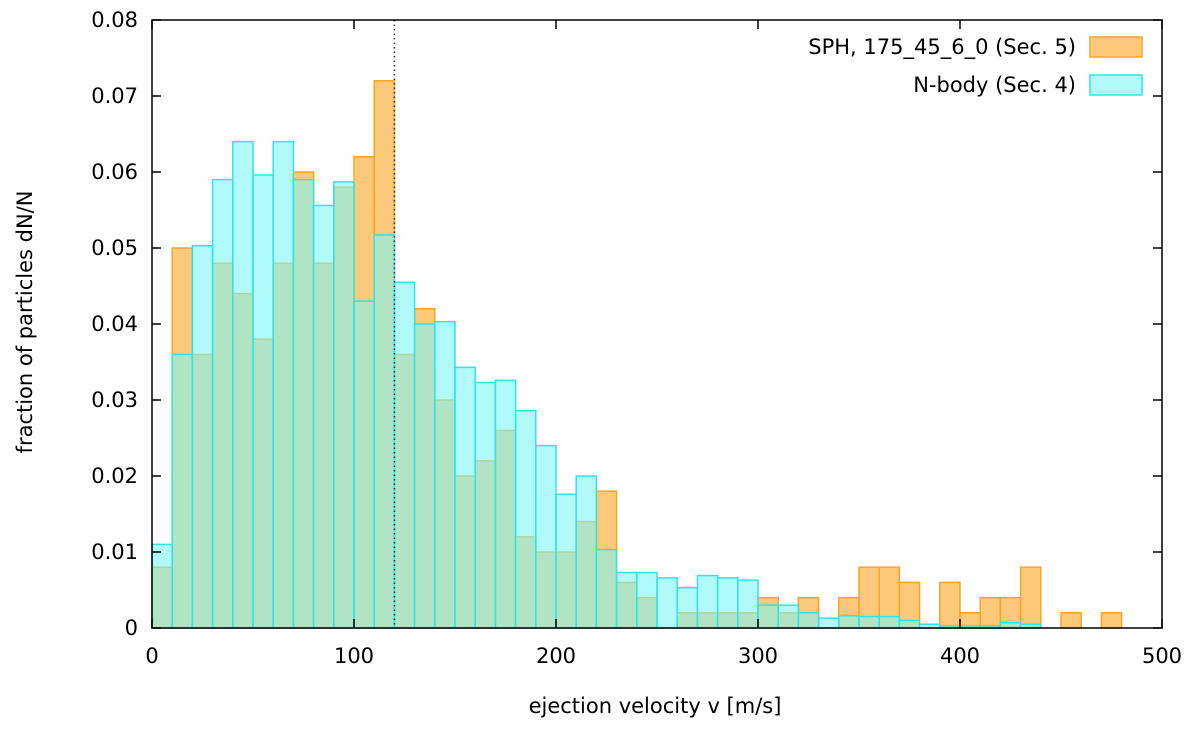  Describe the element at coordinates (114, 96) in the screenshot. I see `y-tick-label-7: 0.07` at that location.